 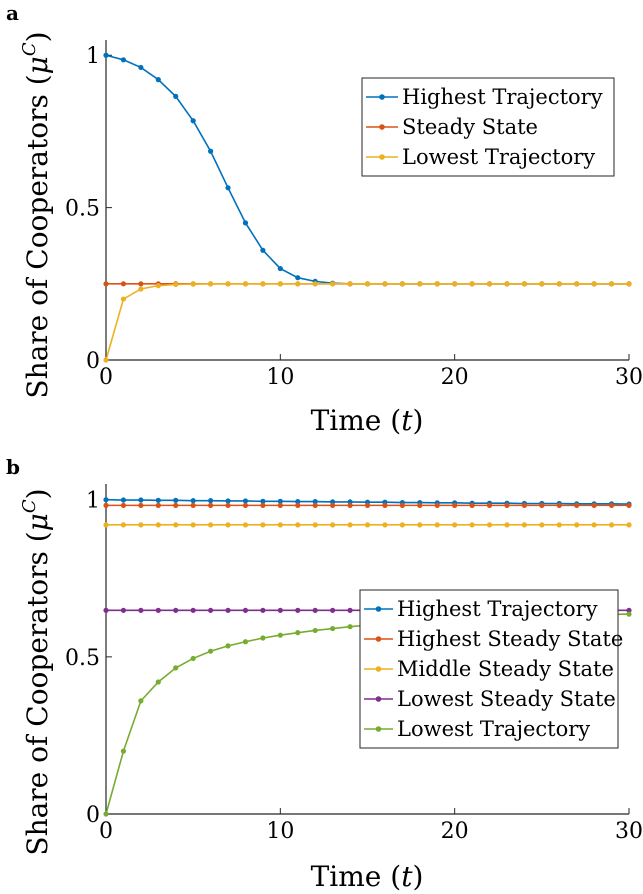 What do you see at coordinates (488, 127) in the screenshot?
I see `panel-a-legend-box` at bounding box center [488, 127].